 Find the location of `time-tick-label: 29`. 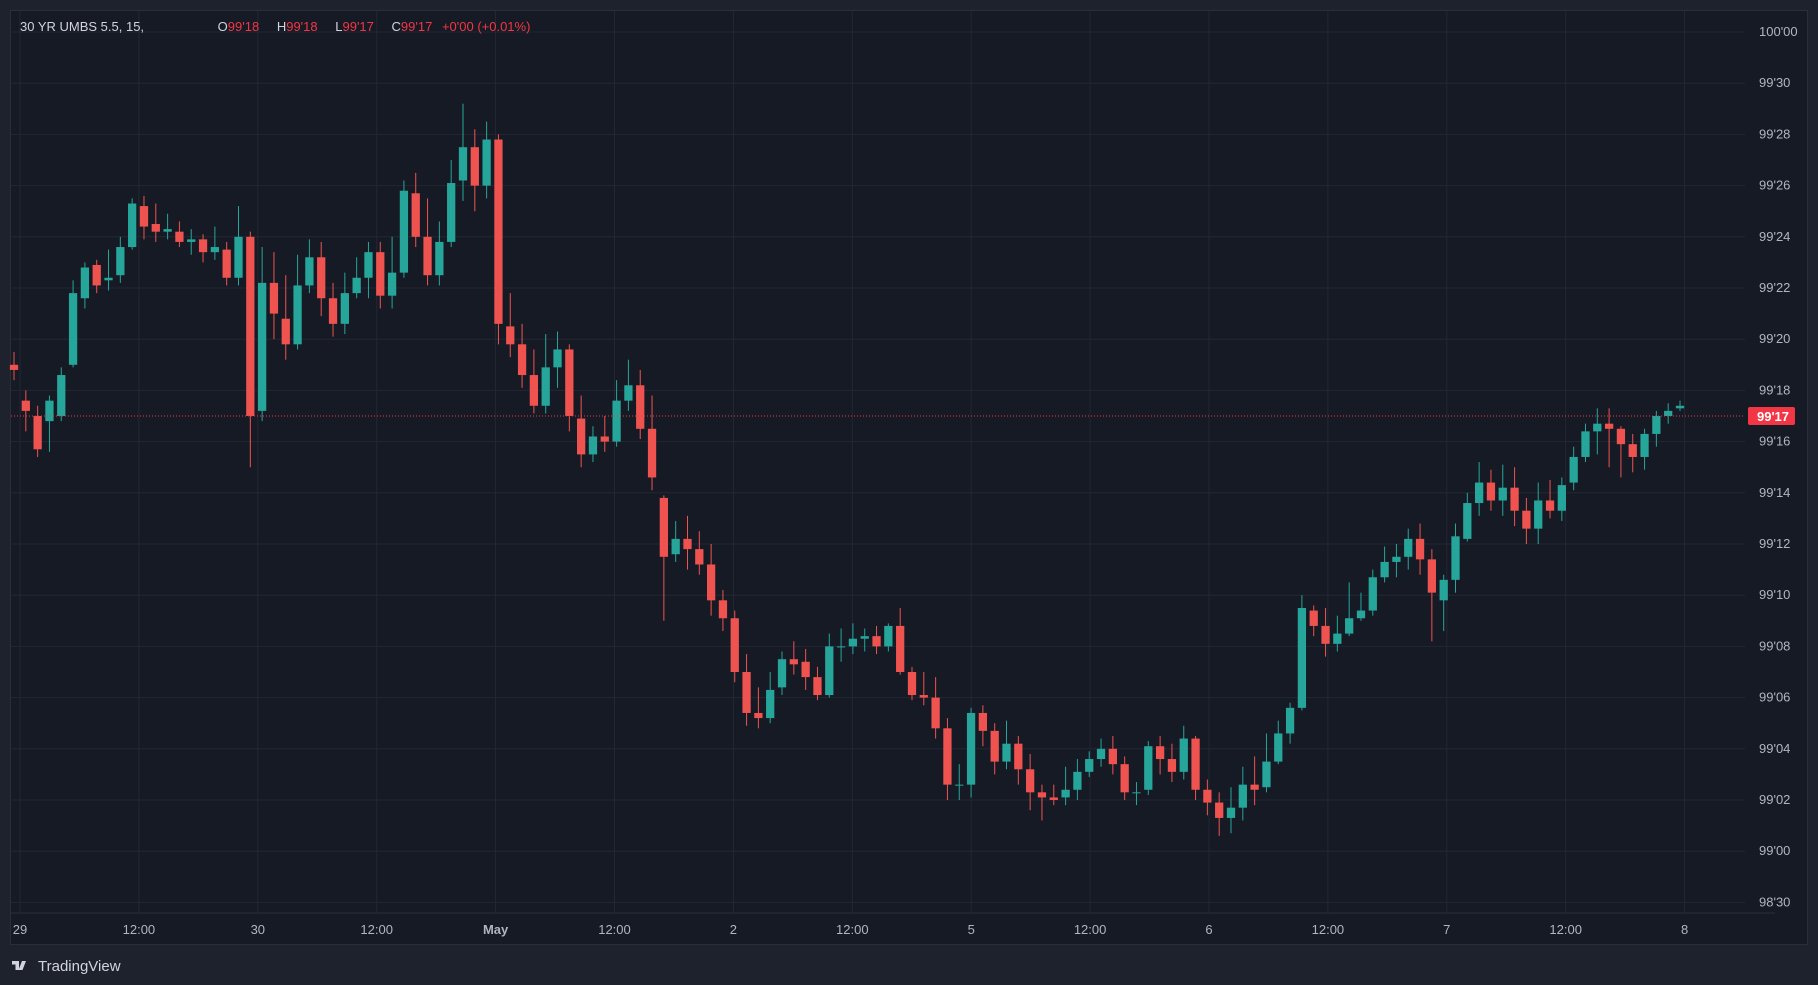

time-tick-label: 29 is located at coordinates (20, 929).